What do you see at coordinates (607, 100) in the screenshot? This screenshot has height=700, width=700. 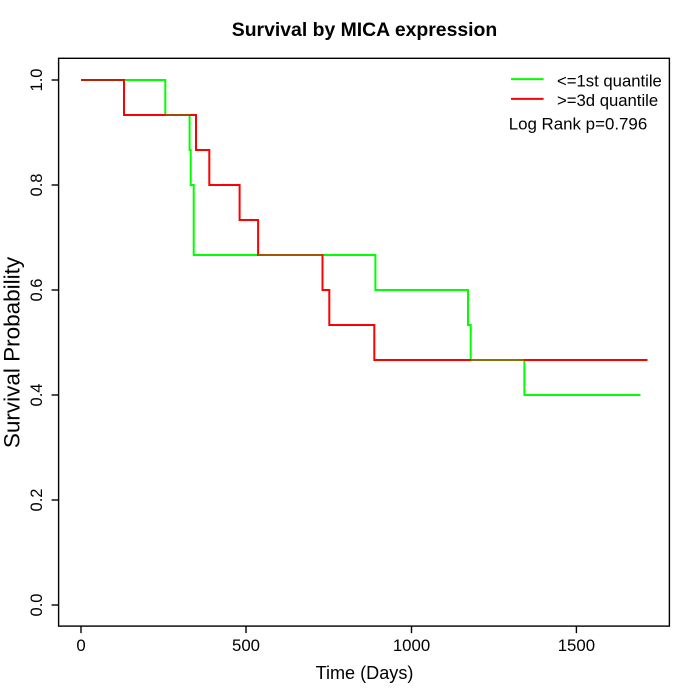 I see `svg-text: >=3d quantile` at bounding box center [607, 100].